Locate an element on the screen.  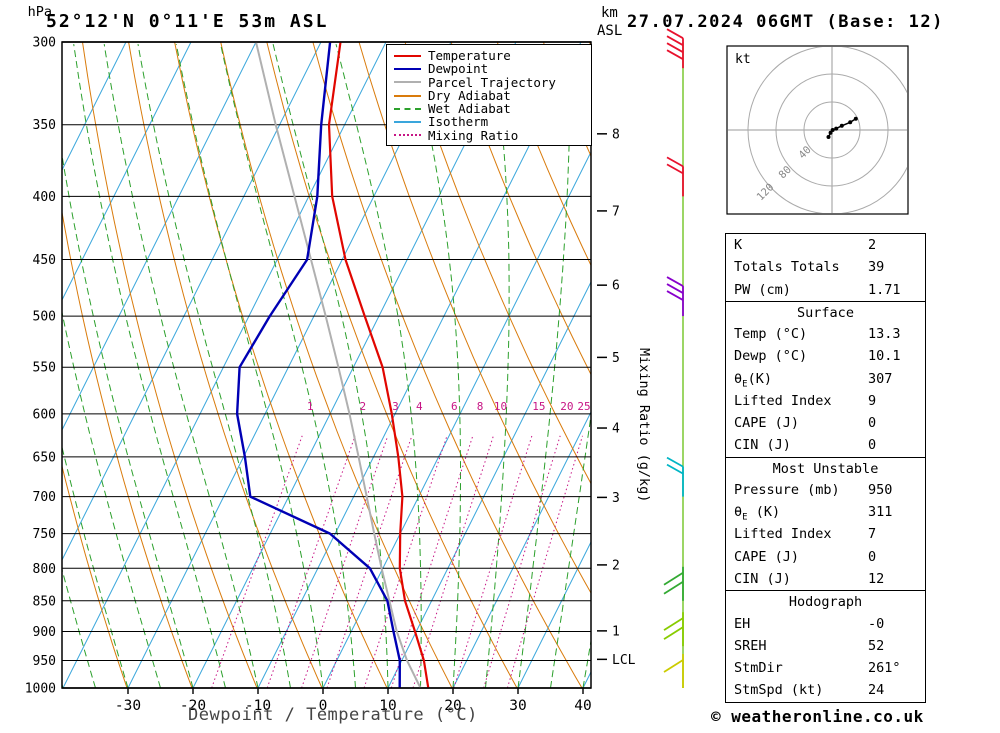
table-row: Dewp (°C) 10.1 is located at coordinates (825, 356).